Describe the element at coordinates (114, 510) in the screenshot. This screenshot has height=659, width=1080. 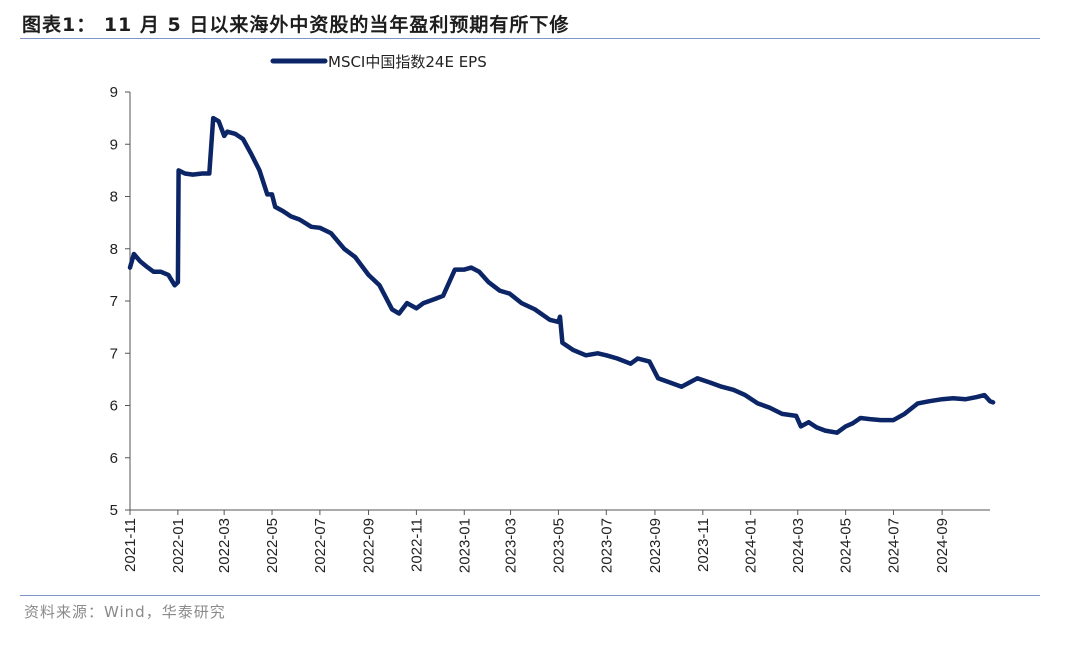
I see `y-tick-label: 5` at that location.